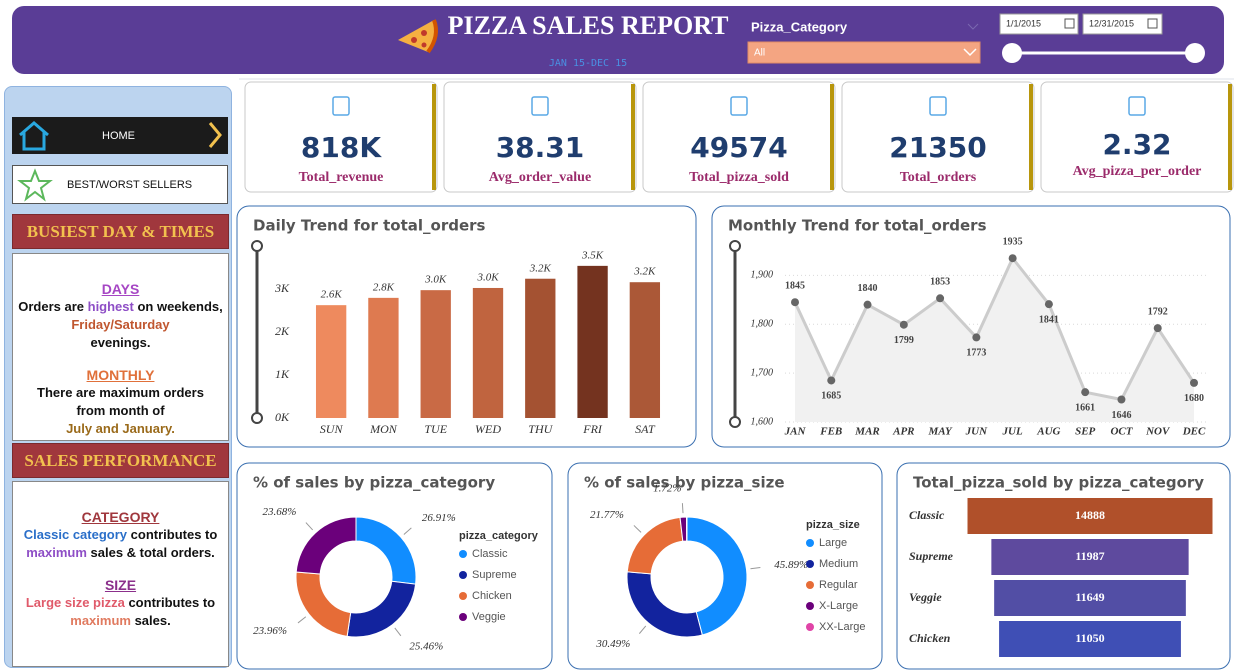 The width and height of the screenshot is (1234, 672). I want to click on data-label: 1845, so click(795, 286).